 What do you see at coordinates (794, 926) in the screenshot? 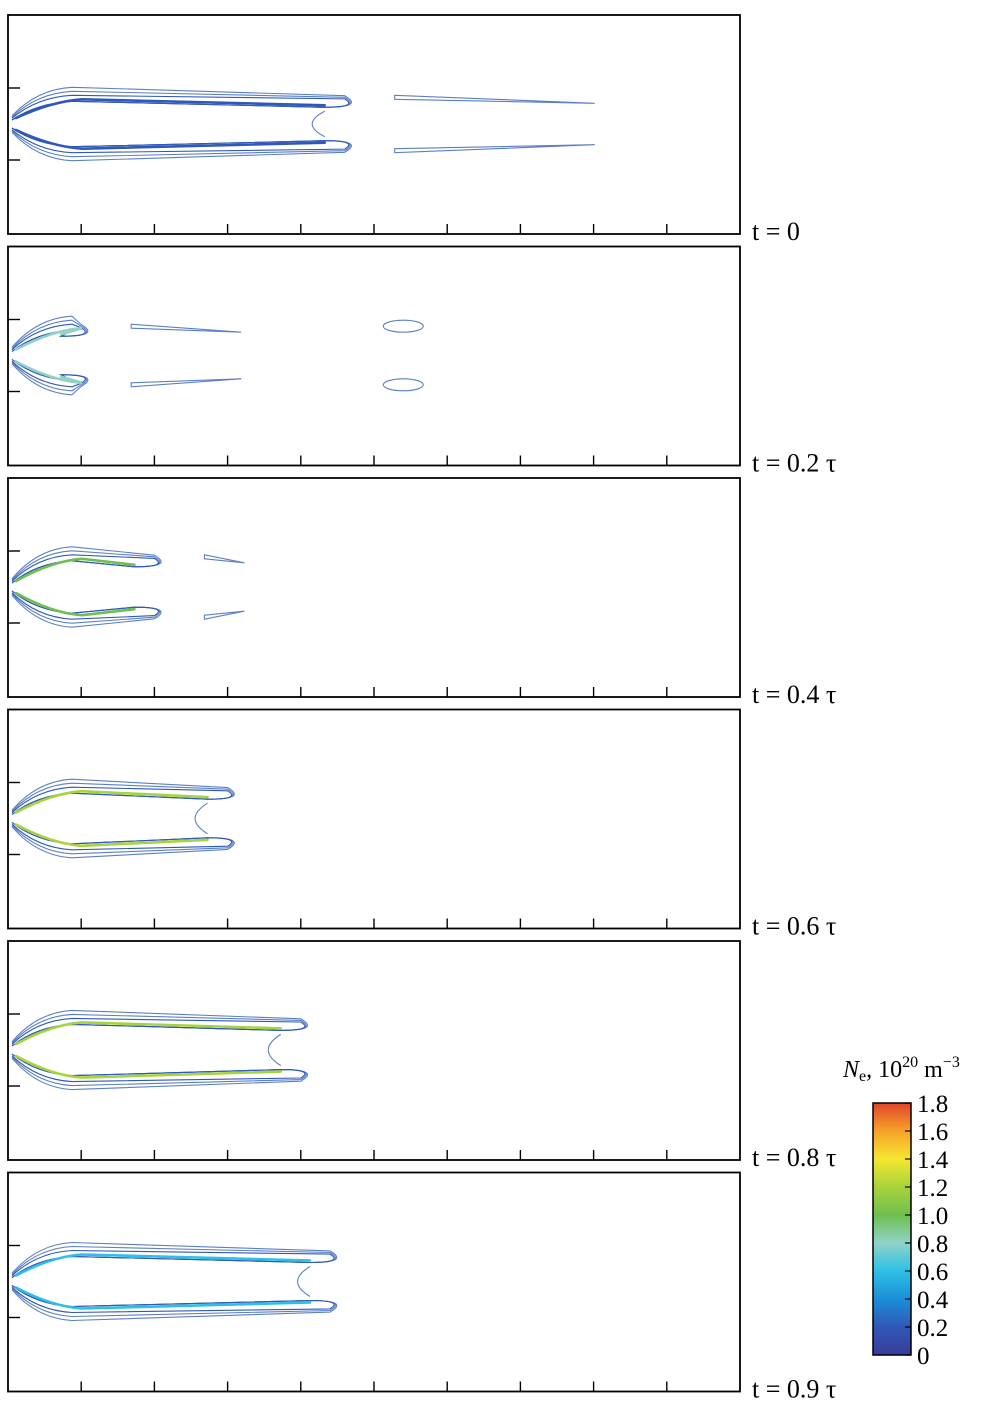
I see `panel-time-label: t = 0.6 τ` at bounding box center [794, 926].